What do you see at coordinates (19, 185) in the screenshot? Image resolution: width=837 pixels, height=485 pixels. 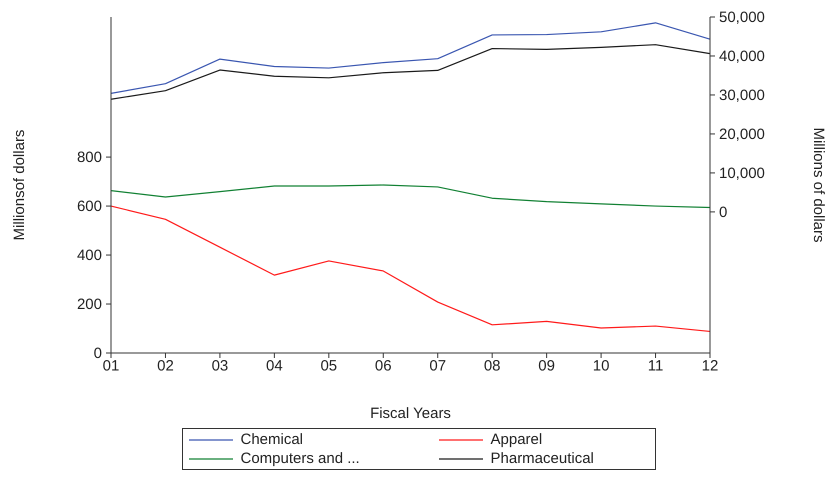 I see `y-axis-title: Millionsof dollars` at bounding box center [19, 185].